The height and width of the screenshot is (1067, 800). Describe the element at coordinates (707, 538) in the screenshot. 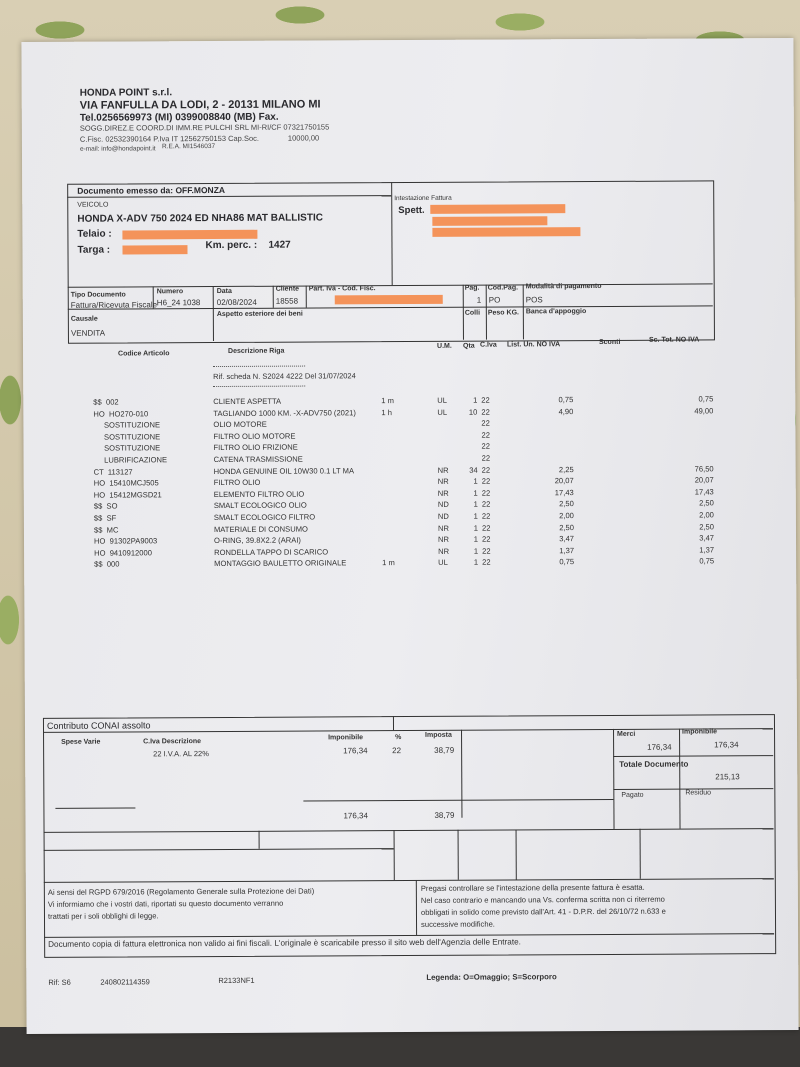

I see `cell-tot: 3,47` at that location.